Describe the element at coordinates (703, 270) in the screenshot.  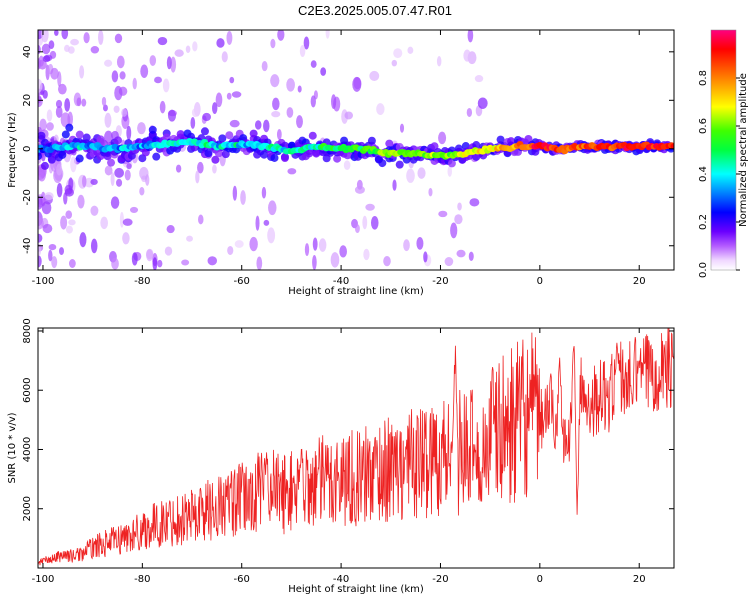
I see `colorbar-tick-label: 0.0` at that location.